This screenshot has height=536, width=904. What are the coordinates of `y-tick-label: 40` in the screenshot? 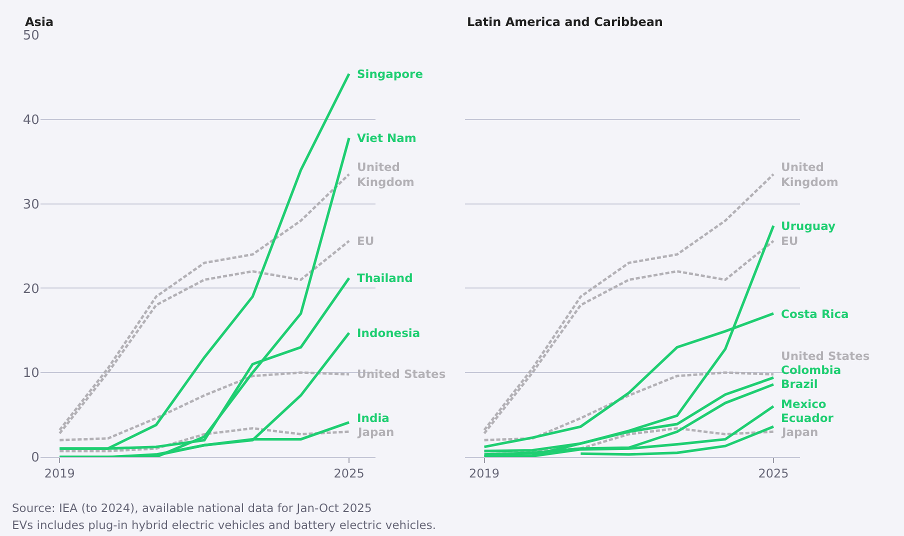 It's located at (31, 120).